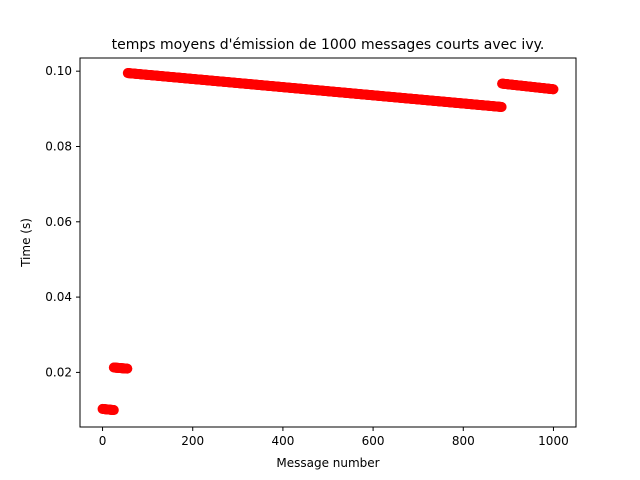 This screenshot has height=480, width=640. Describe the element at coordinates (553, 441) in the screenshot. I see `x-tick-label: 1000` at that location.